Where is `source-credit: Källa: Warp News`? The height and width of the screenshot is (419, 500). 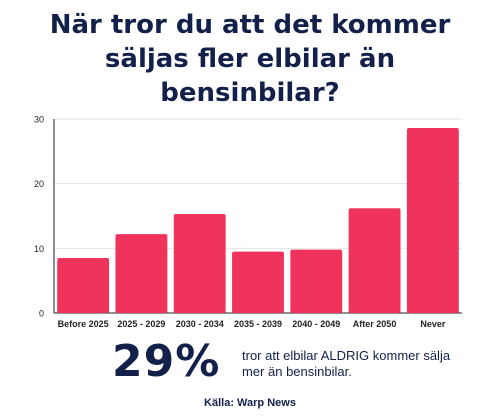 source-credit: Källa: Warp News is located at coordinates (250, 403).